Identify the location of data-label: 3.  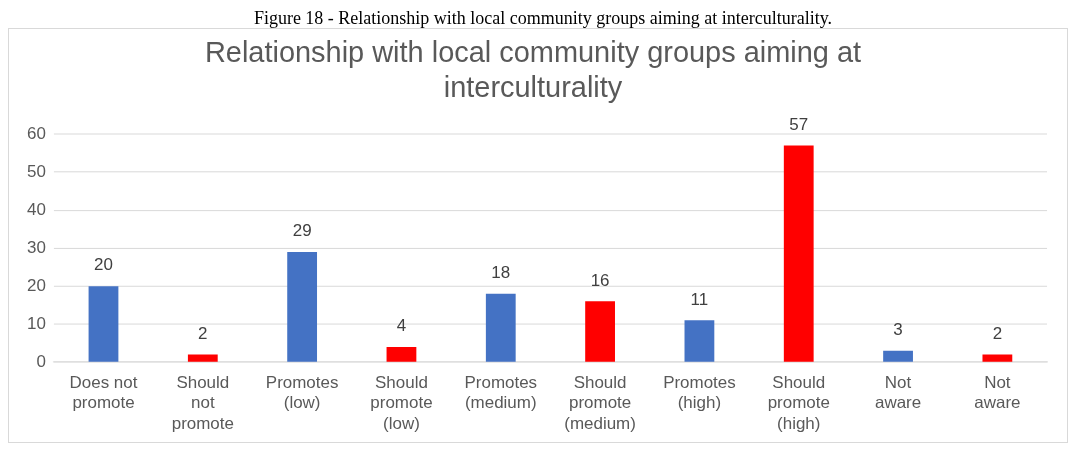
(898, 330).